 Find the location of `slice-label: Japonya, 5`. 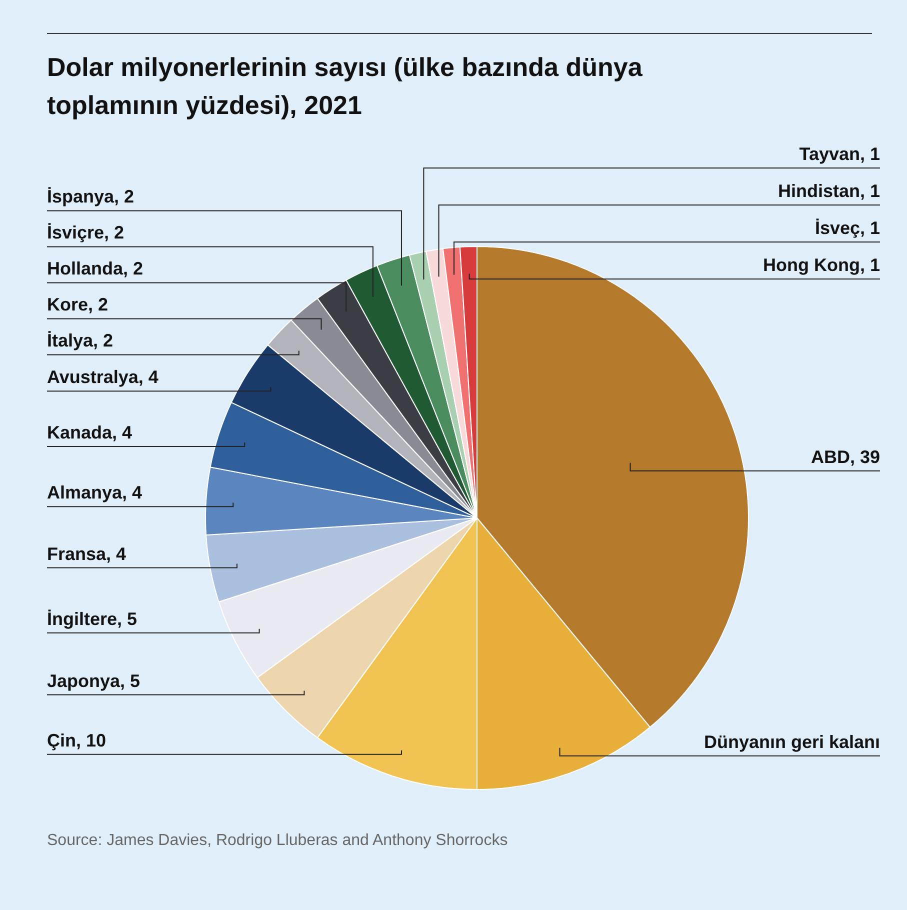

slice-label: Japonya, 5 is located at coordinates (93, 680).